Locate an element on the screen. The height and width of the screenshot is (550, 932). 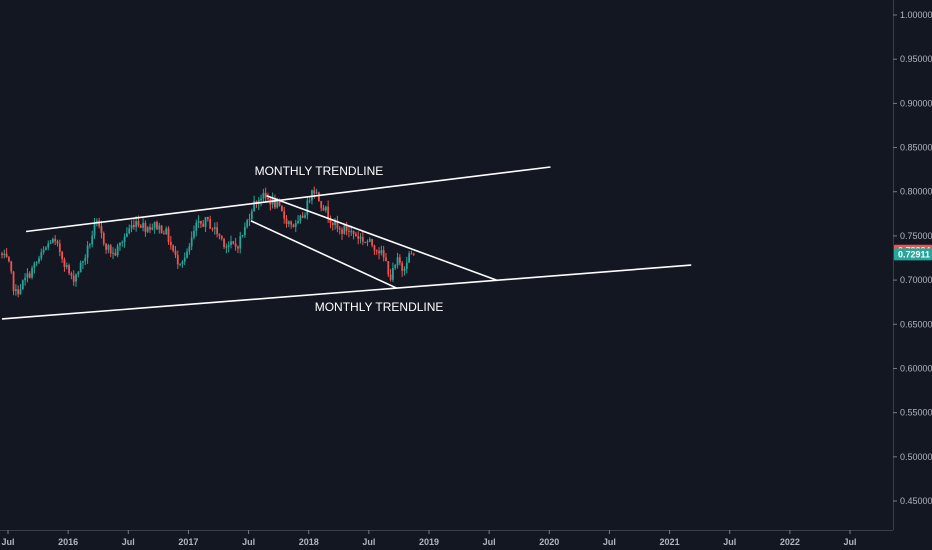
price-tick-label: 0.50000 is located at coordinates (916, 457).